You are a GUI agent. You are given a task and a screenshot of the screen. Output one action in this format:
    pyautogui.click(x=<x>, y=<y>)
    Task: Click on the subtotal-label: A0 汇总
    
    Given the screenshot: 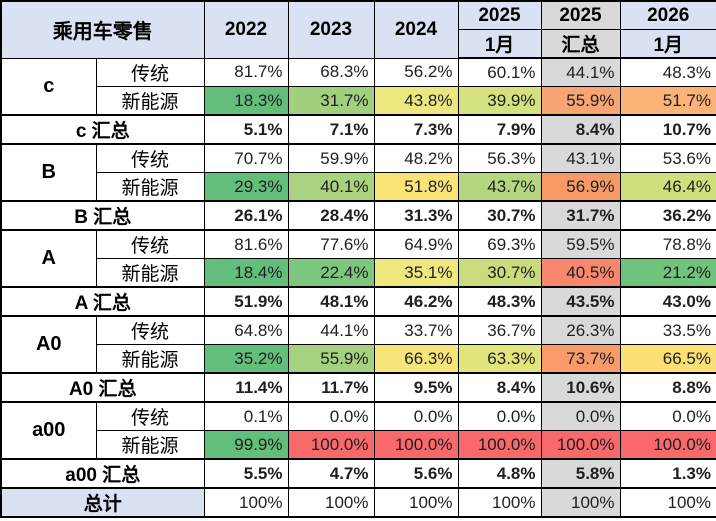 What is the action you would take?
    pyautogui.click(x=102, y=387)
    